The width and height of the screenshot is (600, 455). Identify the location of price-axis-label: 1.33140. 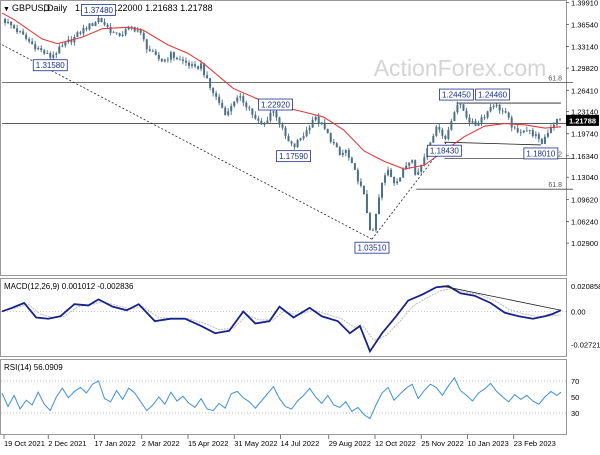
(584, 47).